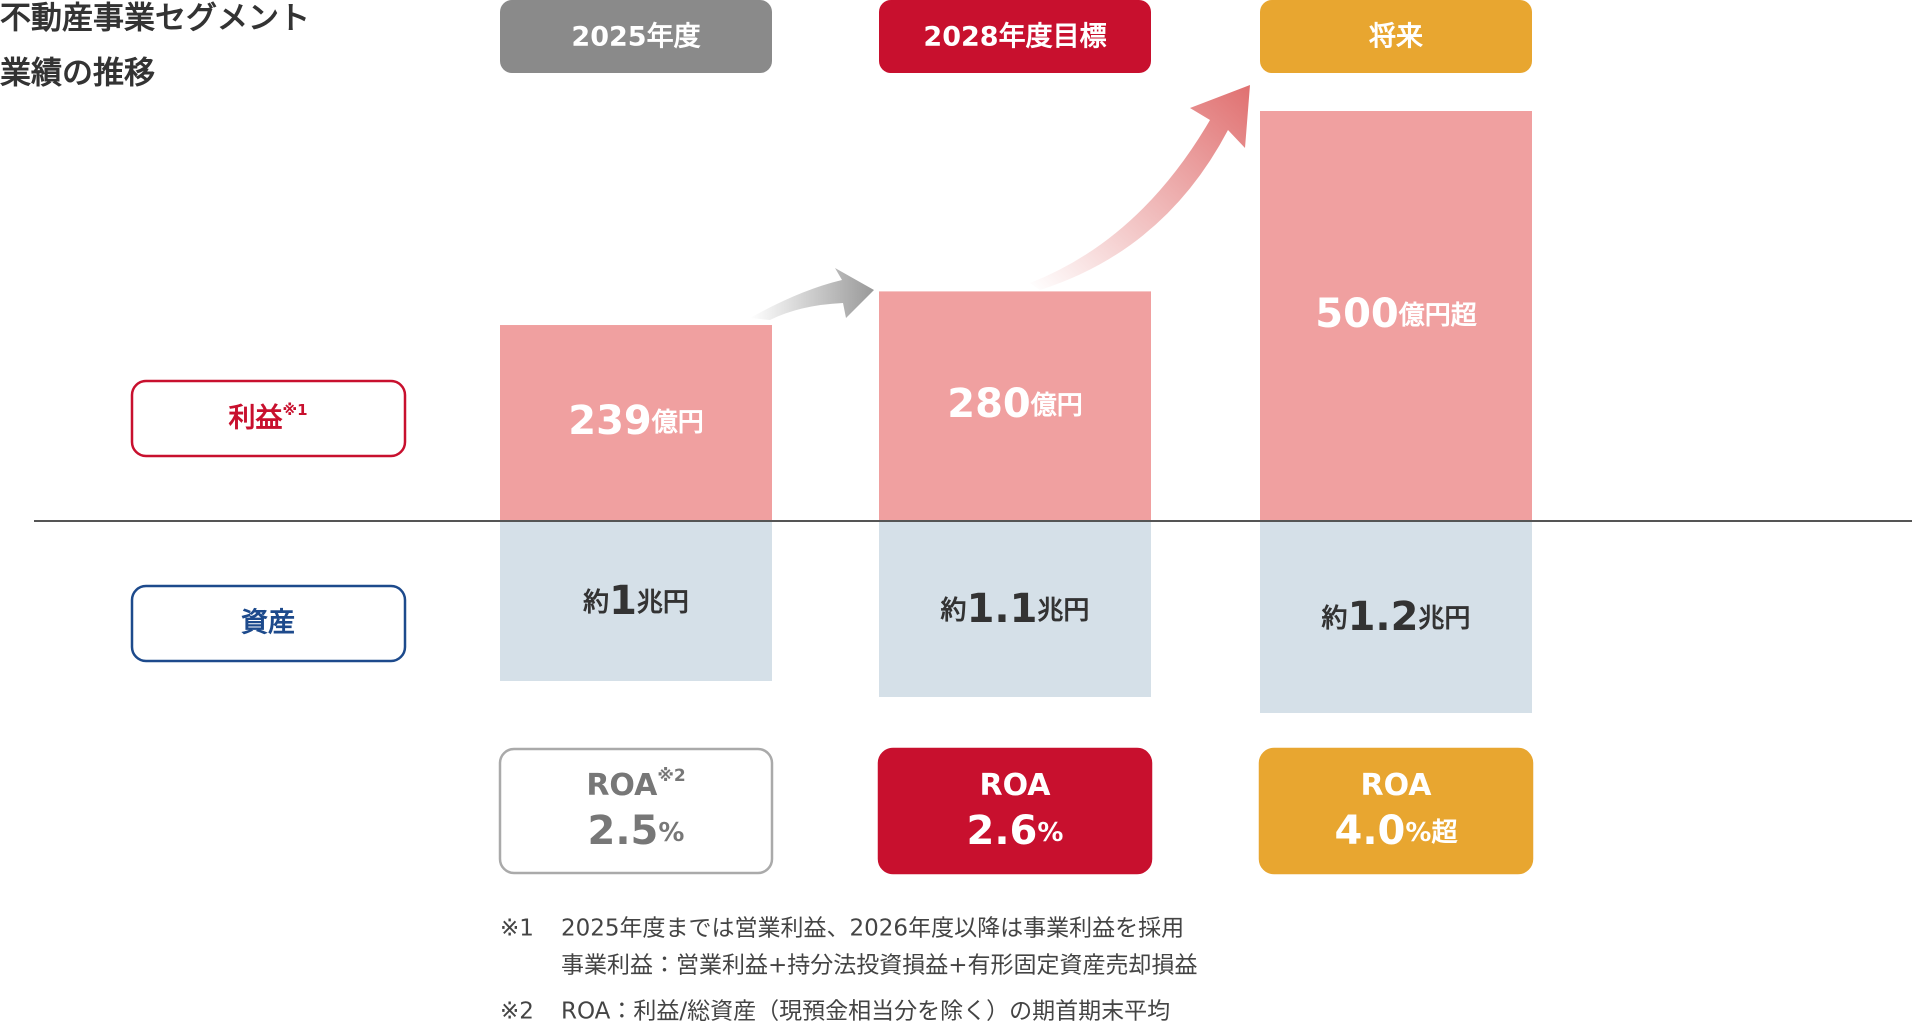 The height and width of the screenshot is (1026, 1912). I want to click on assets-label: 約1兆円, so click(635, 601).